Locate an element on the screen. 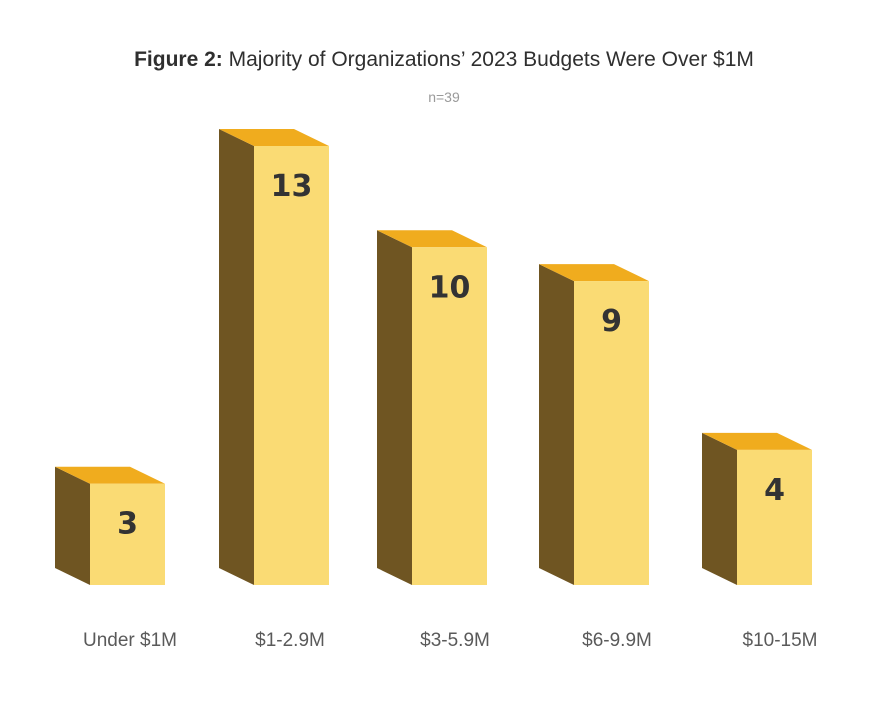 This screenshot has width=888, height=701. bar-value-label: 13 is located at coordinates (292, 186).